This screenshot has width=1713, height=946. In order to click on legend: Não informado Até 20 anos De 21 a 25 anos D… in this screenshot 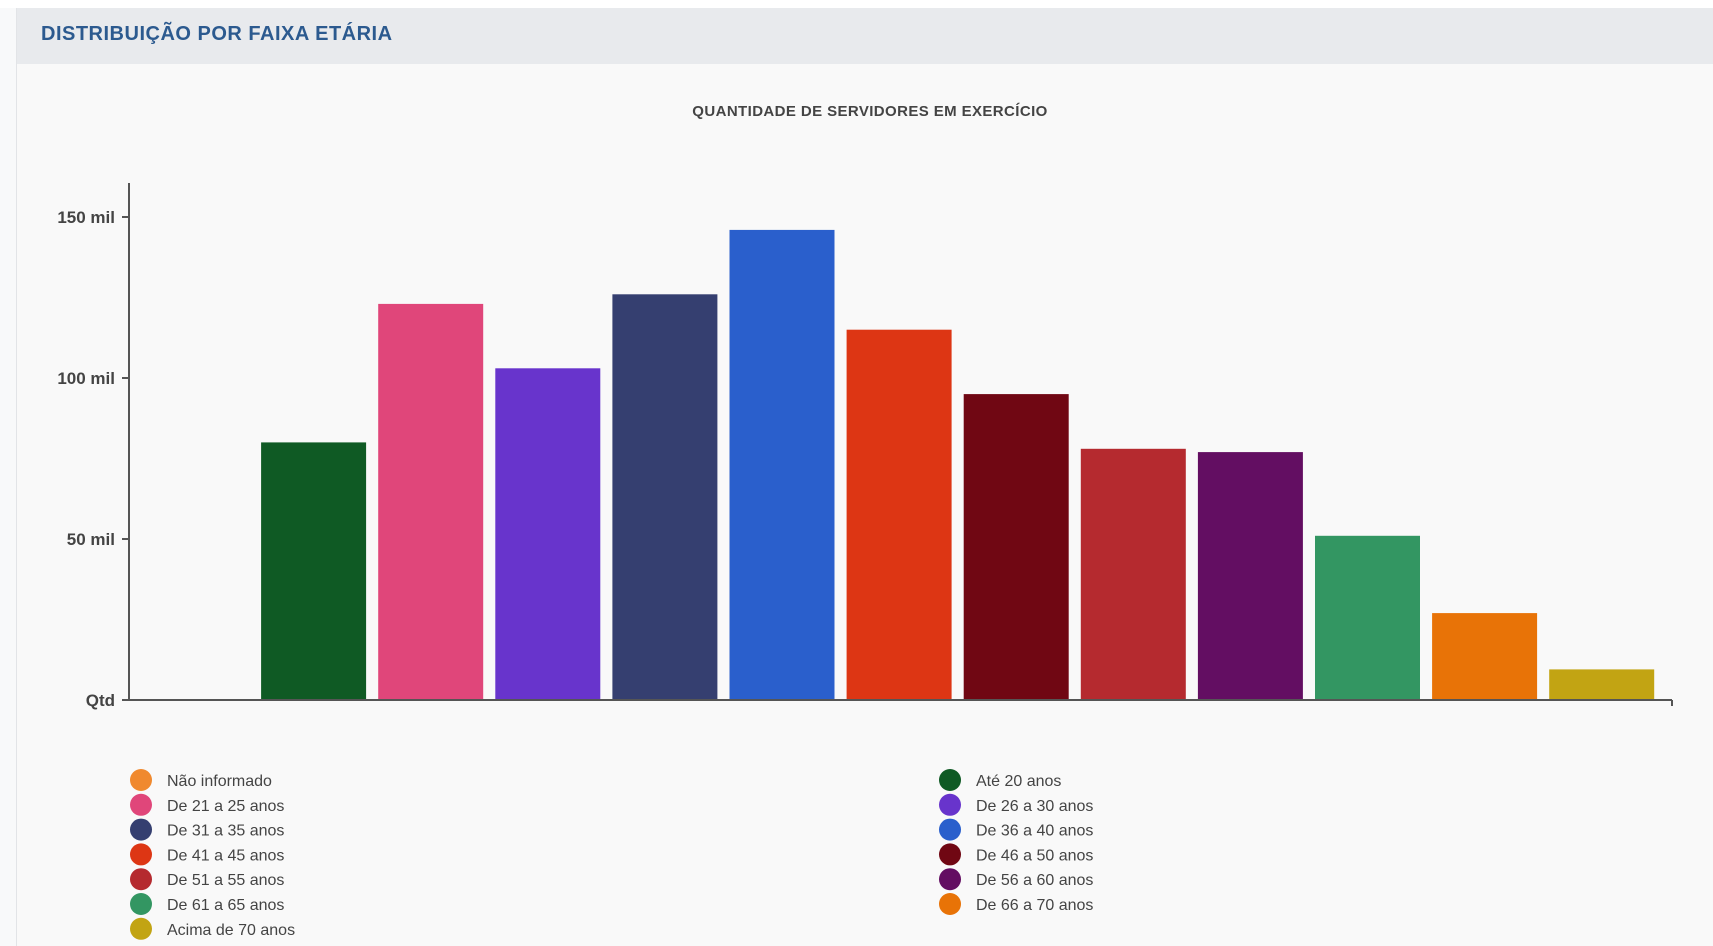, I will do `click(611, 854)`.